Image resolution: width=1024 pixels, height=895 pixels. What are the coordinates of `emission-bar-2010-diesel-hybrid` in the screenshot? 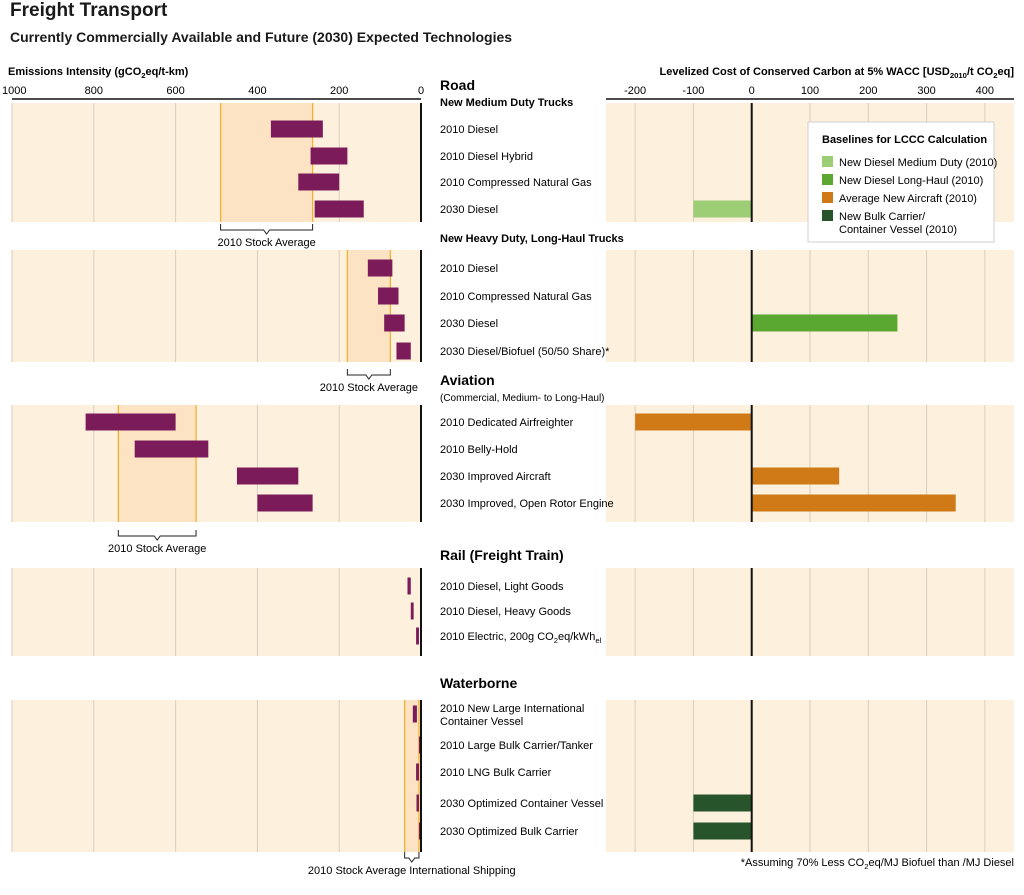 It's located at (329, 156).